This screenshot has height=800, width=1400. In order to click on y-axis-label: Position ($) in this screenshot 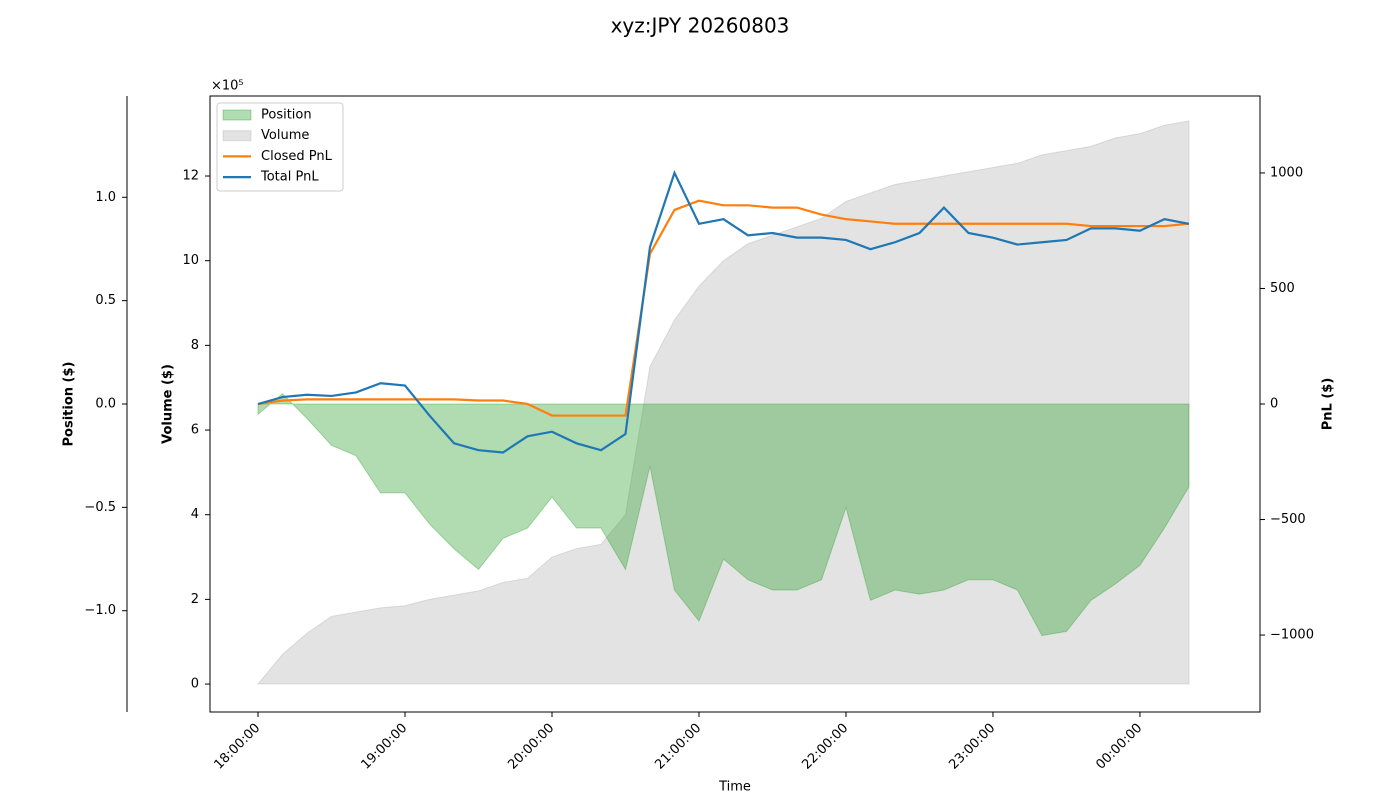, I will do `click(69, 404)`.